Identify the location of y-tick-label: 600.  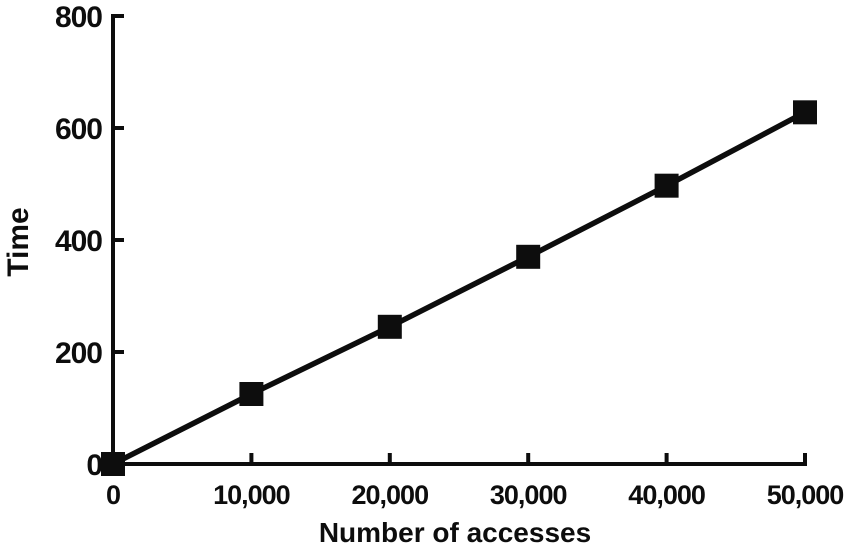
(78, 129).